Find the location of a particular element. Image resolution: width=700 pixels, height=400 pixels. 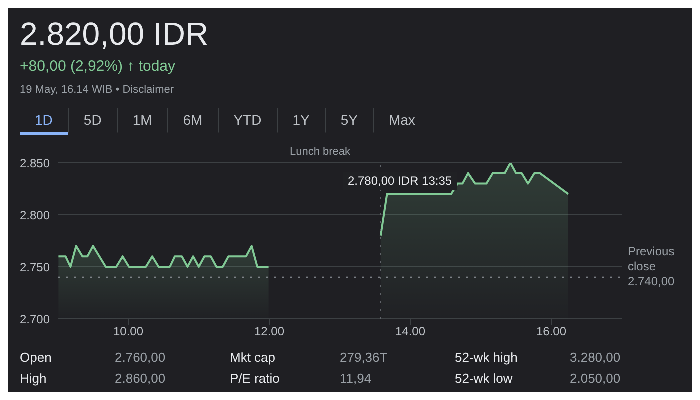

text: 52-wk low is located at coordinates (484, 378).